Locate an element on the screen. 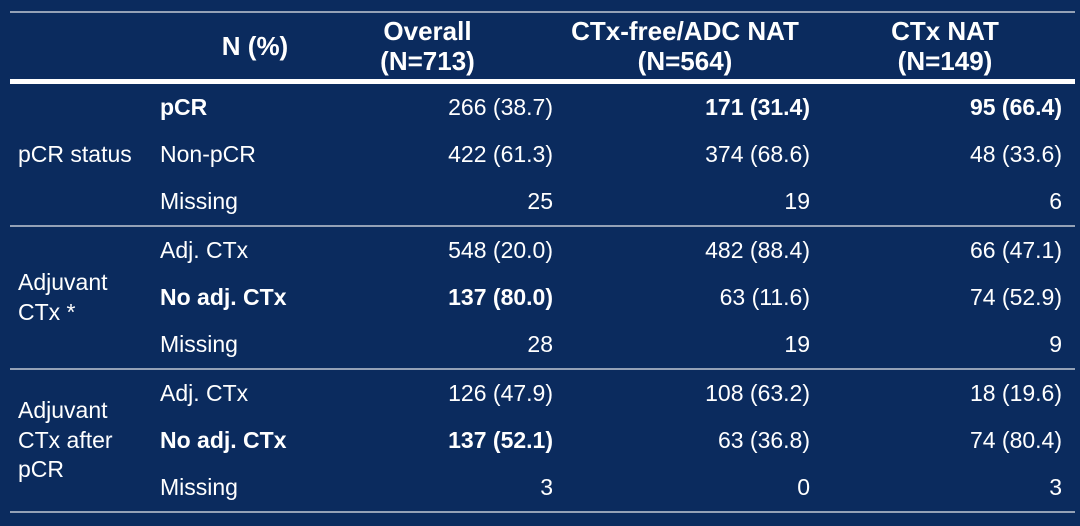  cell-value: 6 is located at coordinates (1055, 201).